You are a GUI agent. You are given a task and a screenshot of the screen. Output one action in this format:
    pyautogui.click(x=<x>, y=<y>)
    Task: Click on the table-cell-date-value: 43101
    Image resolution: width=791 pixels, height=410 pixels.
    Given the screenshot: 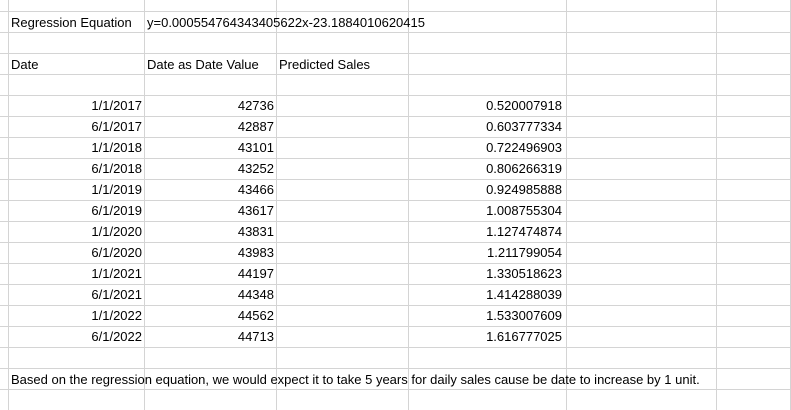 What is the action you would take?
    pyautogui.click(x=255, y=147)
    